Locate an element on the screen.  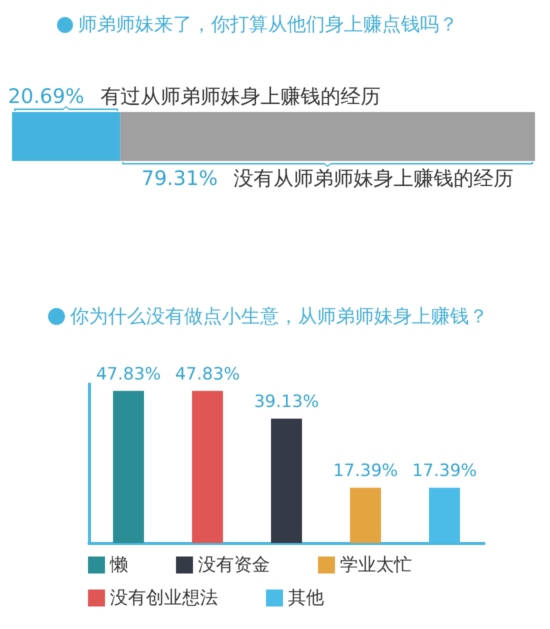
data-label: 39.13% is located at coordinates (286, 402).